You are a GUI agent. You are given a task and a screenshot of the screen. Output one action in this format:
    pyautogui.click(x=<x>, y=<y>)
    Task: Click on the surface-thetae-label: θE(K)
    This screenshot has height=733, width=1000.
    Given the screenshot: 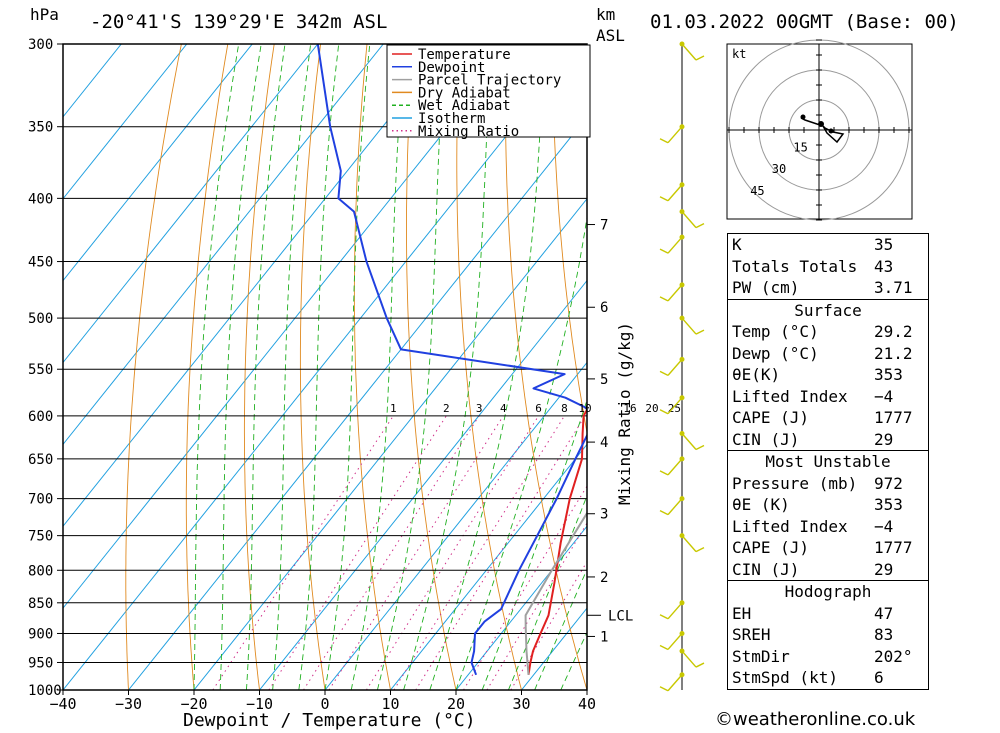 What is the action you would take?
    pyautogui.click(x=756, y=374)
    